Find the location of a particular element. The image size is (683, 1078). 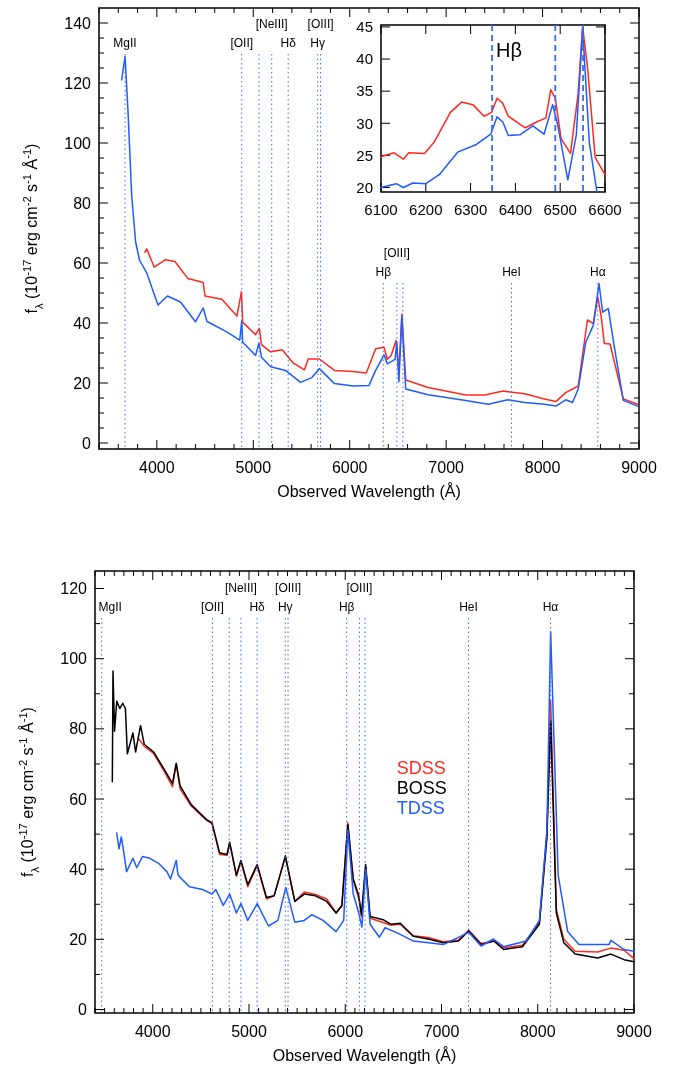

text: TDSS is located at coordinates (420, 808).